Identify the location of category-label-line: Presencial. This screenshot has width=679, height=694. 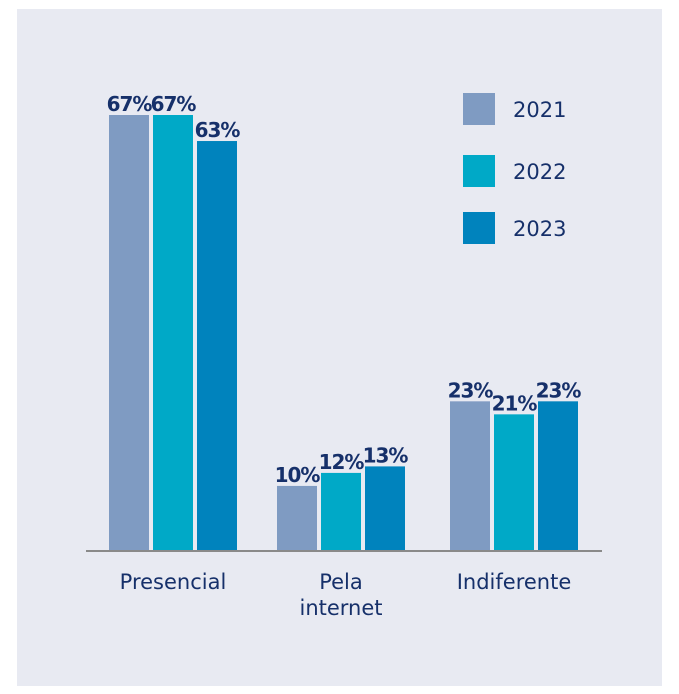
(173, 582).